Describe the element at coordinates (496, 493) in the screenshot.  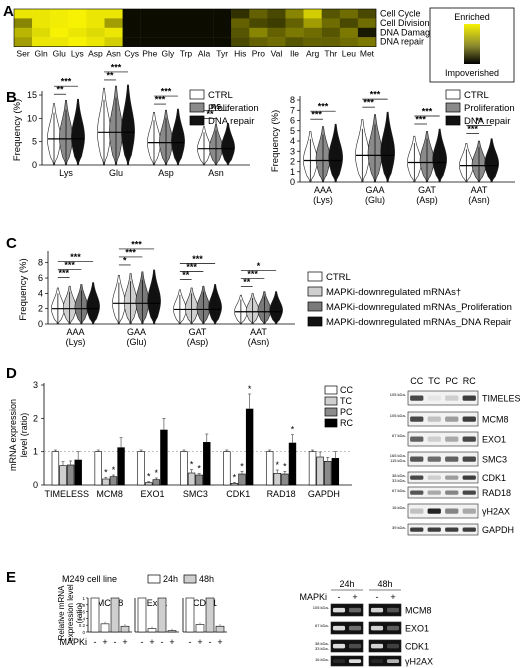
I see `blot-protein-label: RAD18` at that location.